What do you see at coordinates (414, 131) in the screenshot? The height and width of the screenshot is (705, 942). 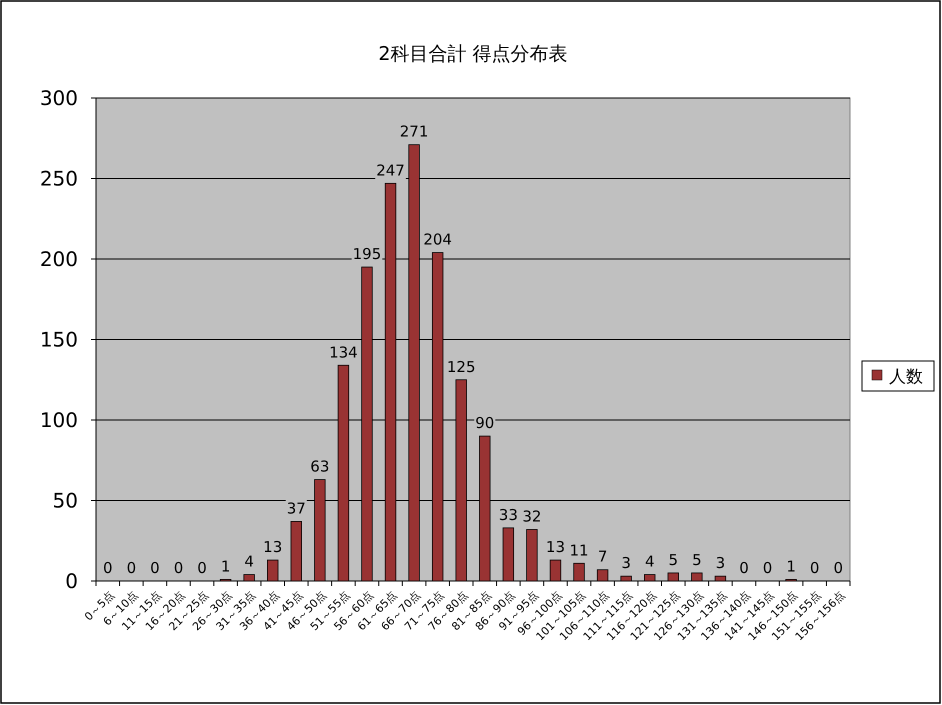 I see `data-label: 271` at bounding box center [414, 131].